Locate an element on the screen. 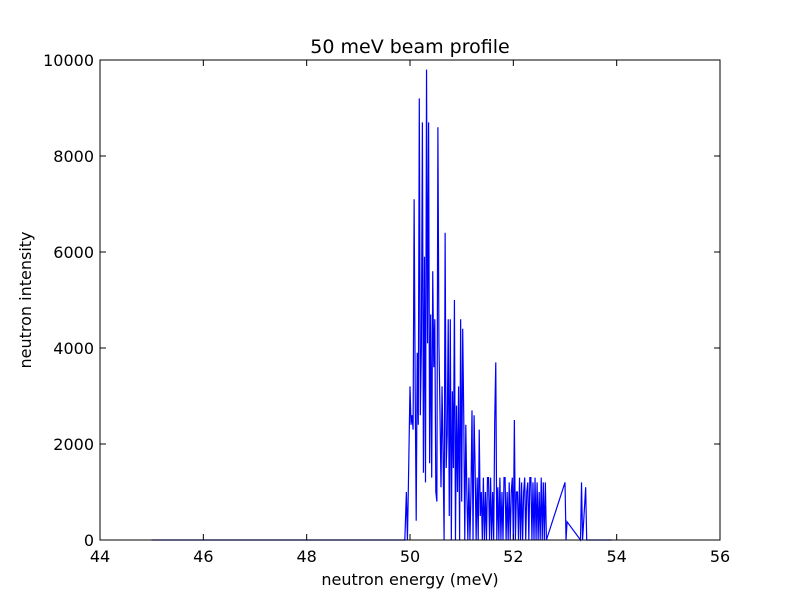 The image size is (800, 600). x-tick-label: 50 is located at coordinates (410, 556).